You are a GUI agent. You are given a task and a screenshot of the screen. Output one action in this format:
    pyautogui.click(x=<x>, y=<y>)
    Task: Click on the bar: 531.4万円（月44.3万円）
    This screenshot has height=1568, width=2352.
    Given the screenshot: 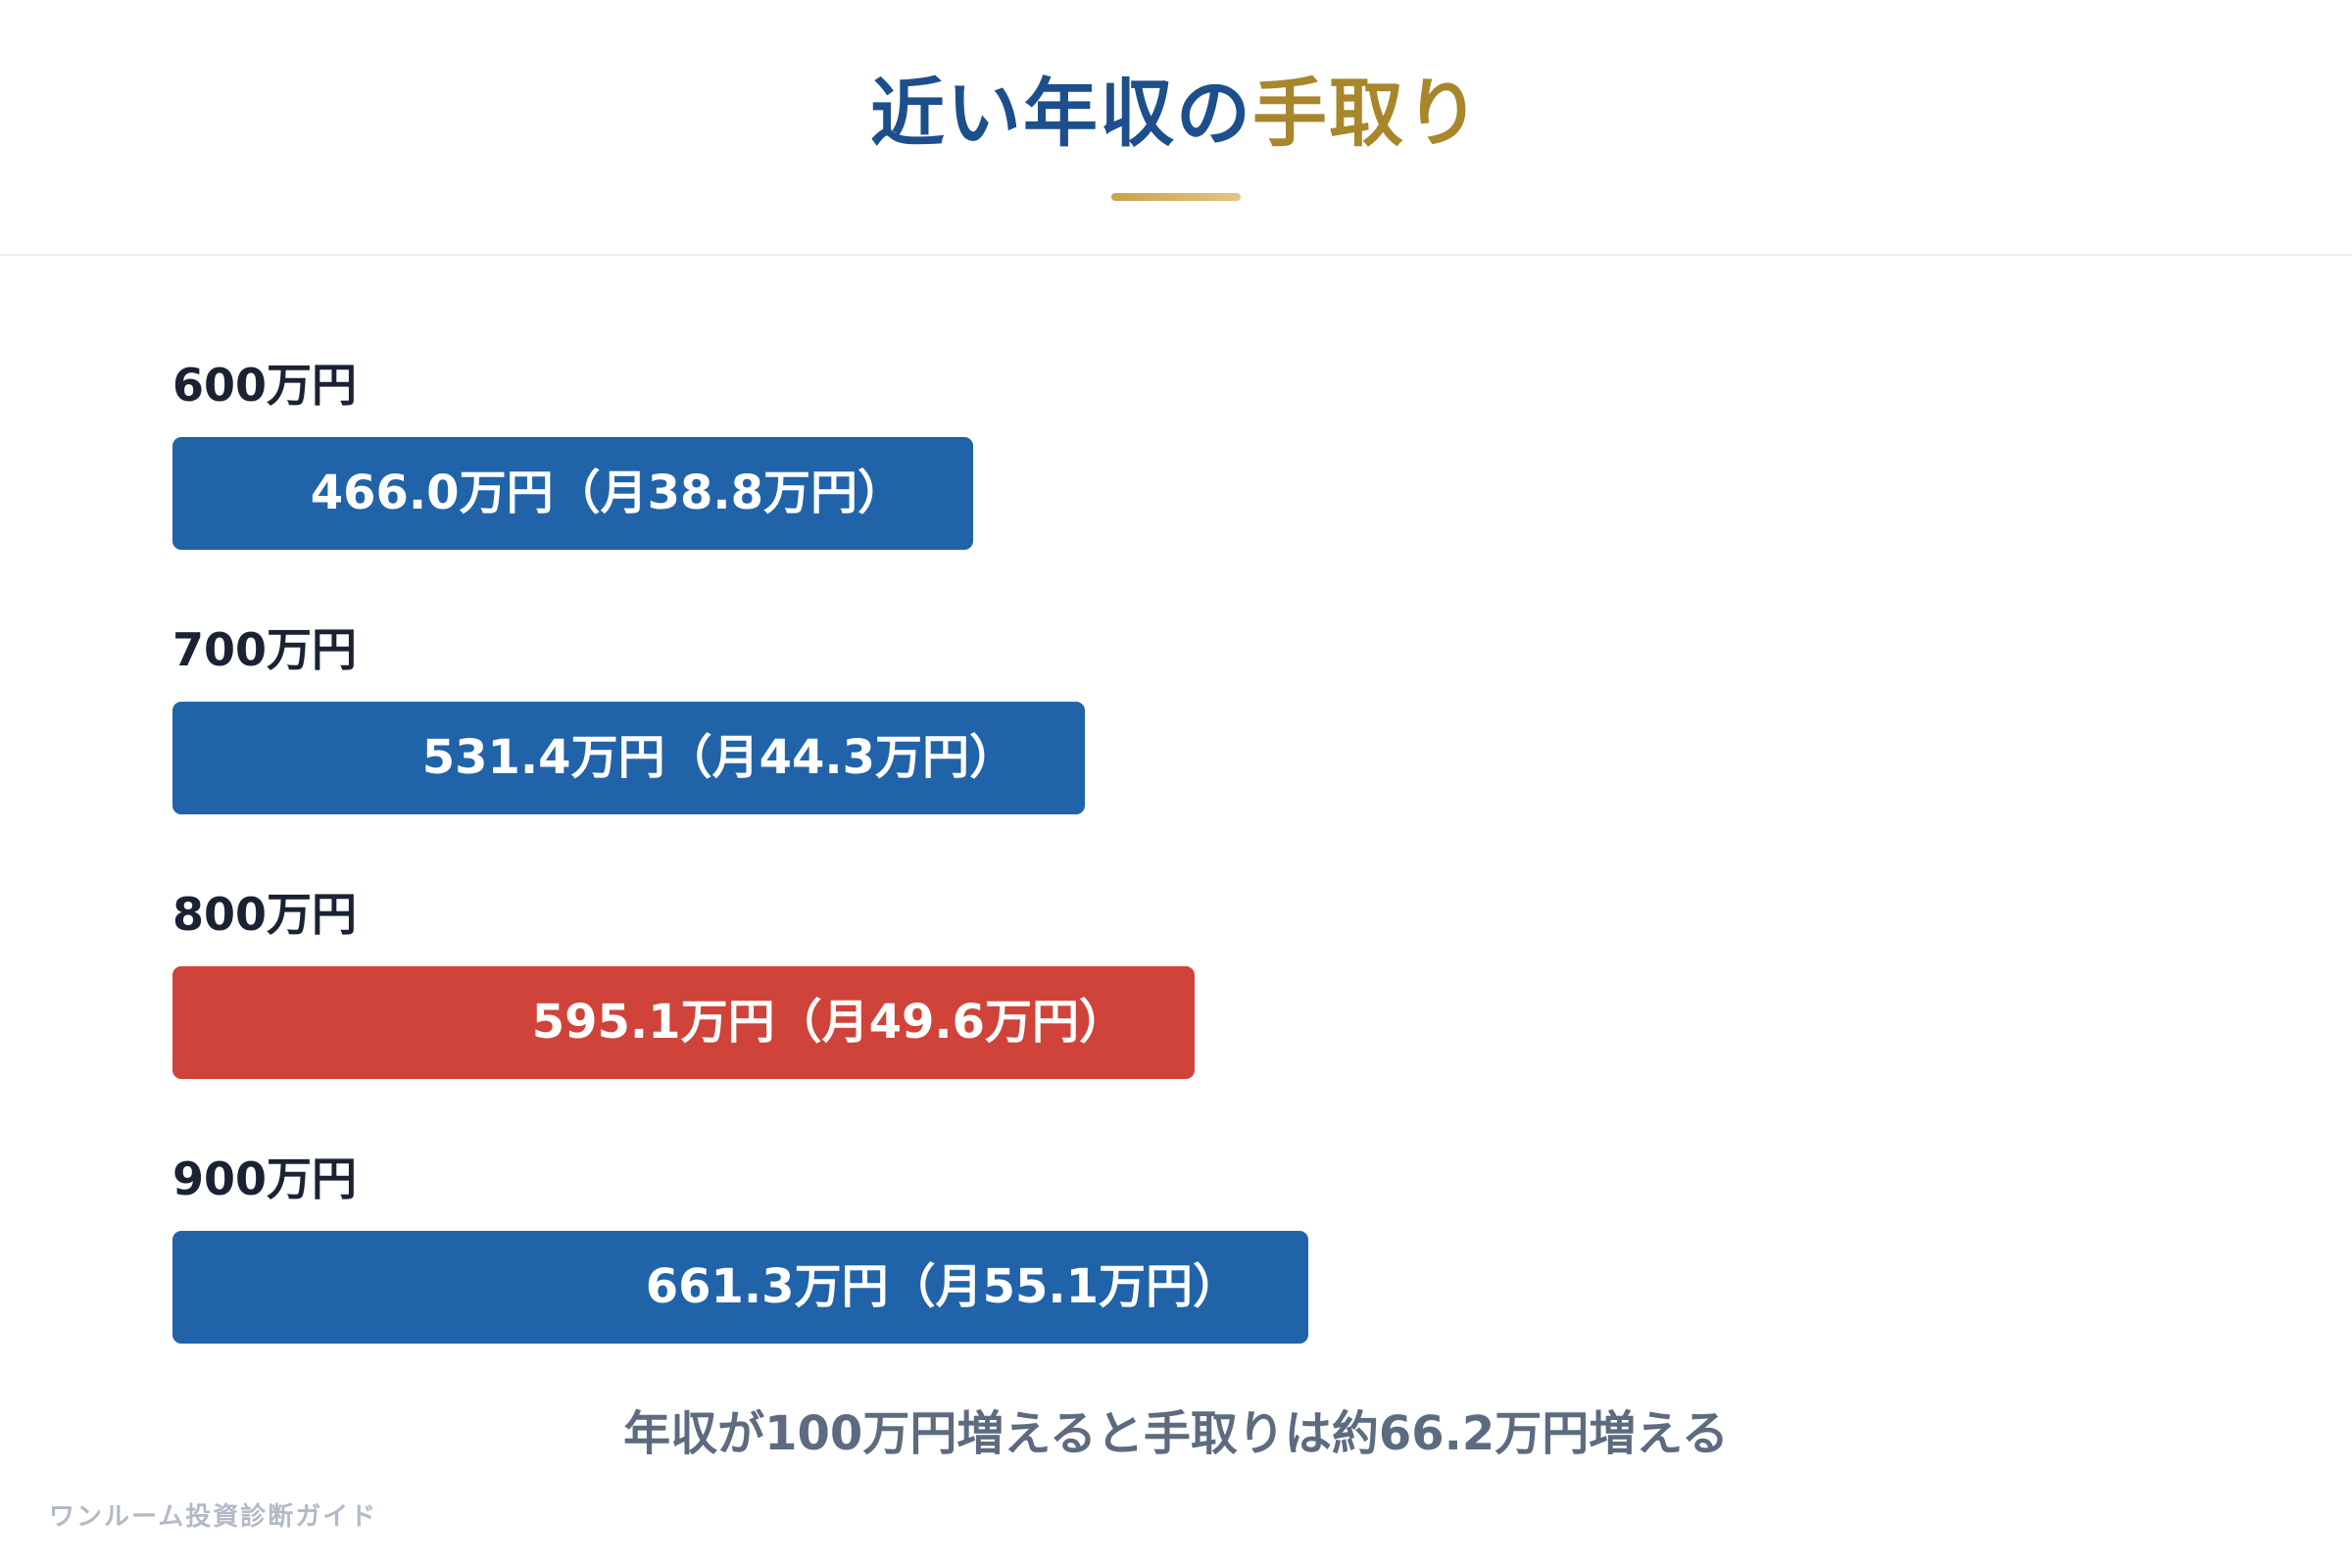 What is the action you would take?
    pyautogui.click(x=628, y=758)
    